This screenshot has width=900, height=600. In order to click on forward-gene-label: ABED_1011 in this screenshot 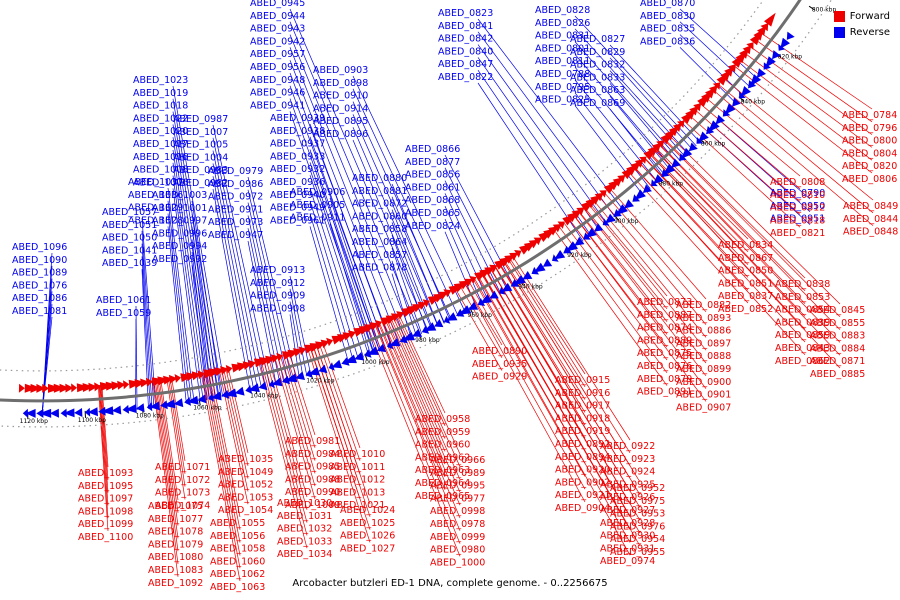, I will do `click(357, 467)`.